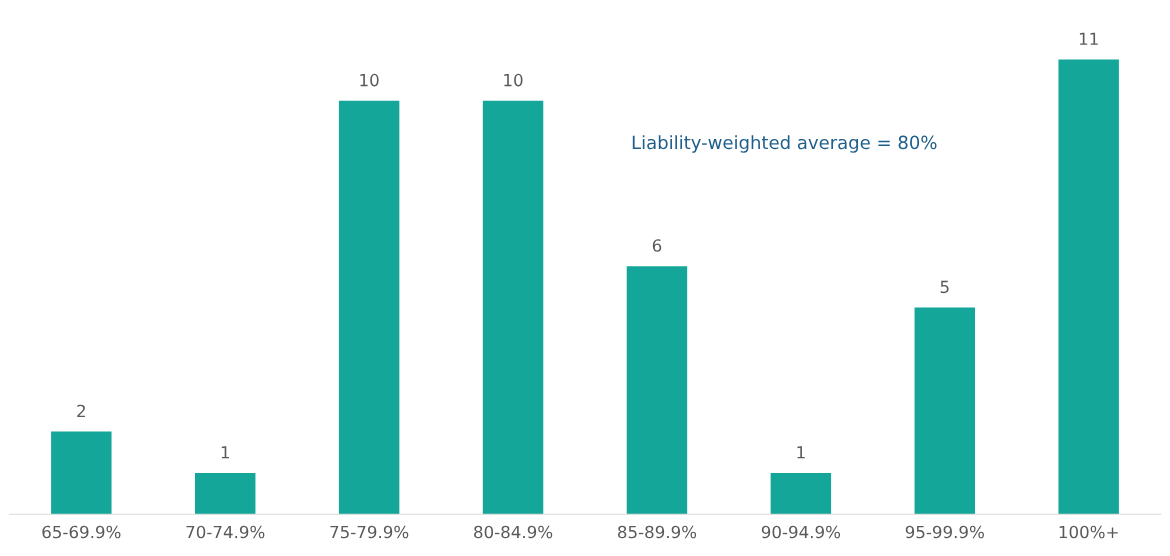 The height and width of the screenshot is (556, 1170). I want to click on data-label: 6, so click(657, 245).